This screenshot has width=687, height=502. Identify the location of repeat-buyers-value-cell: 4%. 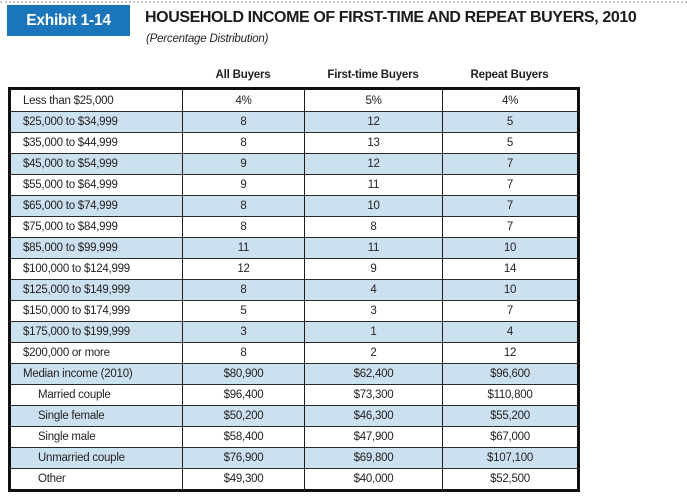
(509, 100).